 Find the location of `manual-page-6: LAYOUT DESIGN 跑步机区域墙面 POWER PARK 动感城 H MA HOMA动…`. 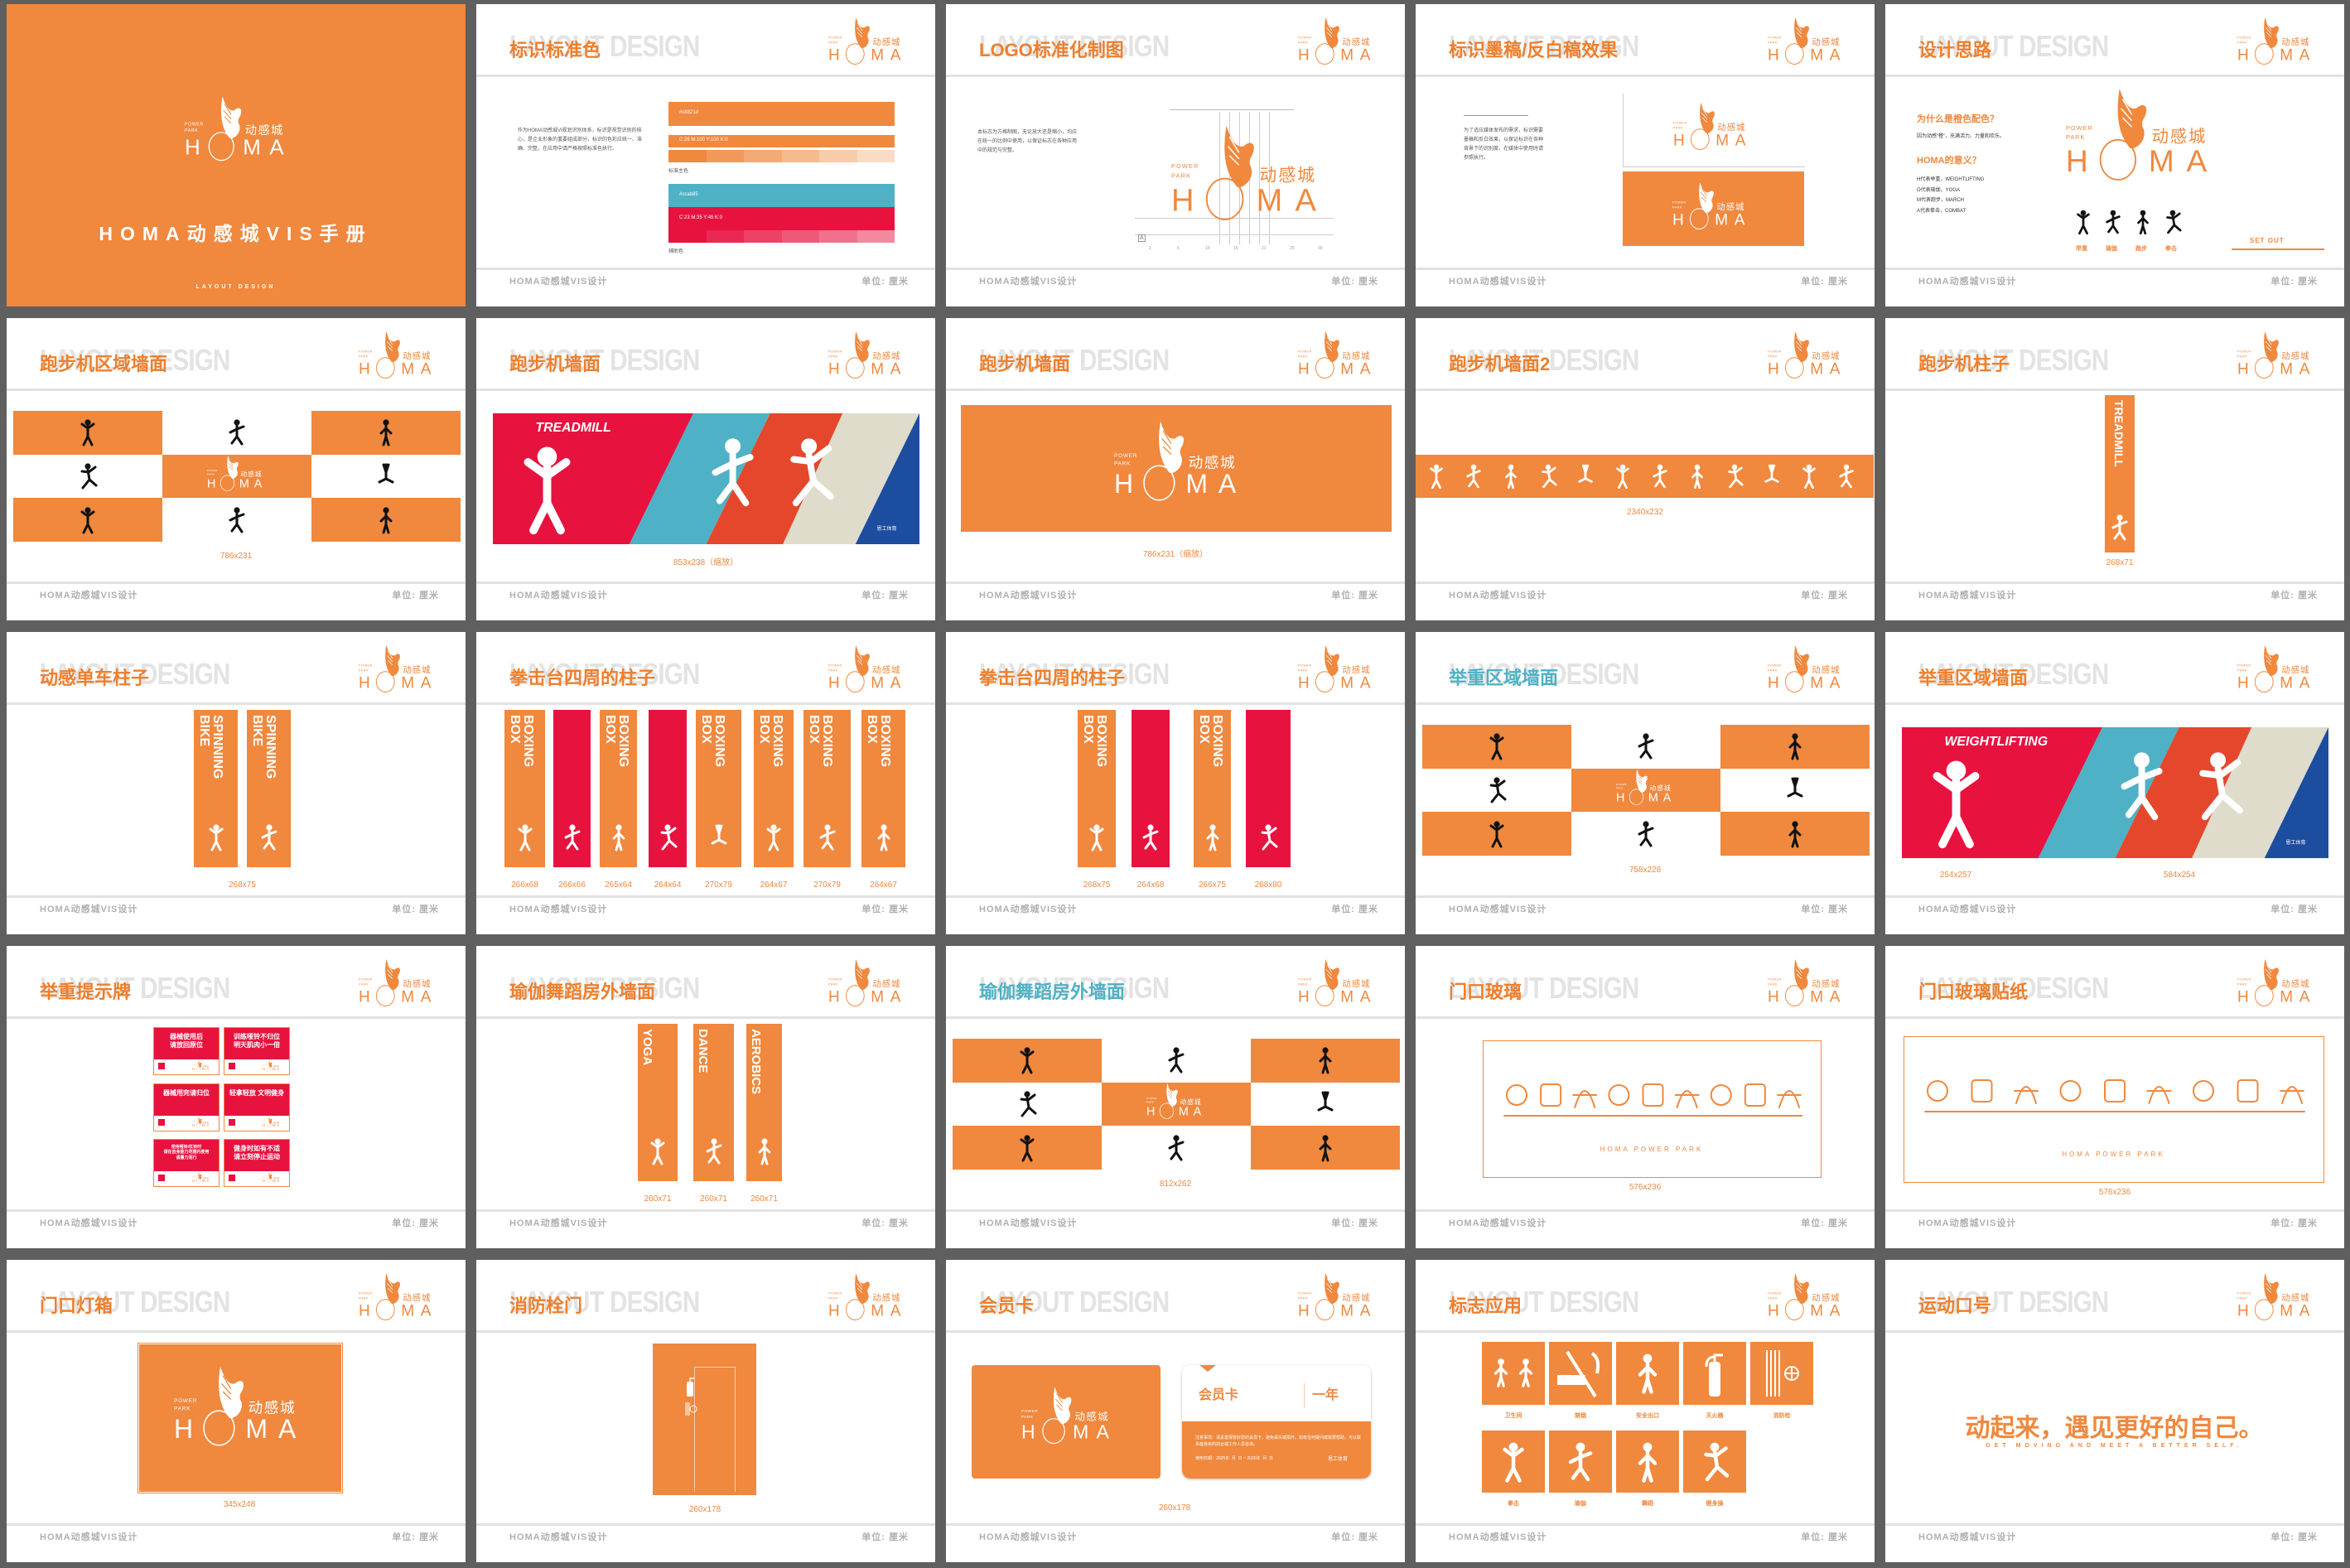

manual-page-6: LAYOUT DESIGN 跑步机区域墙面 POWER PARK 动感城 H MA HOMA动… is located at coordinates (237, 469).